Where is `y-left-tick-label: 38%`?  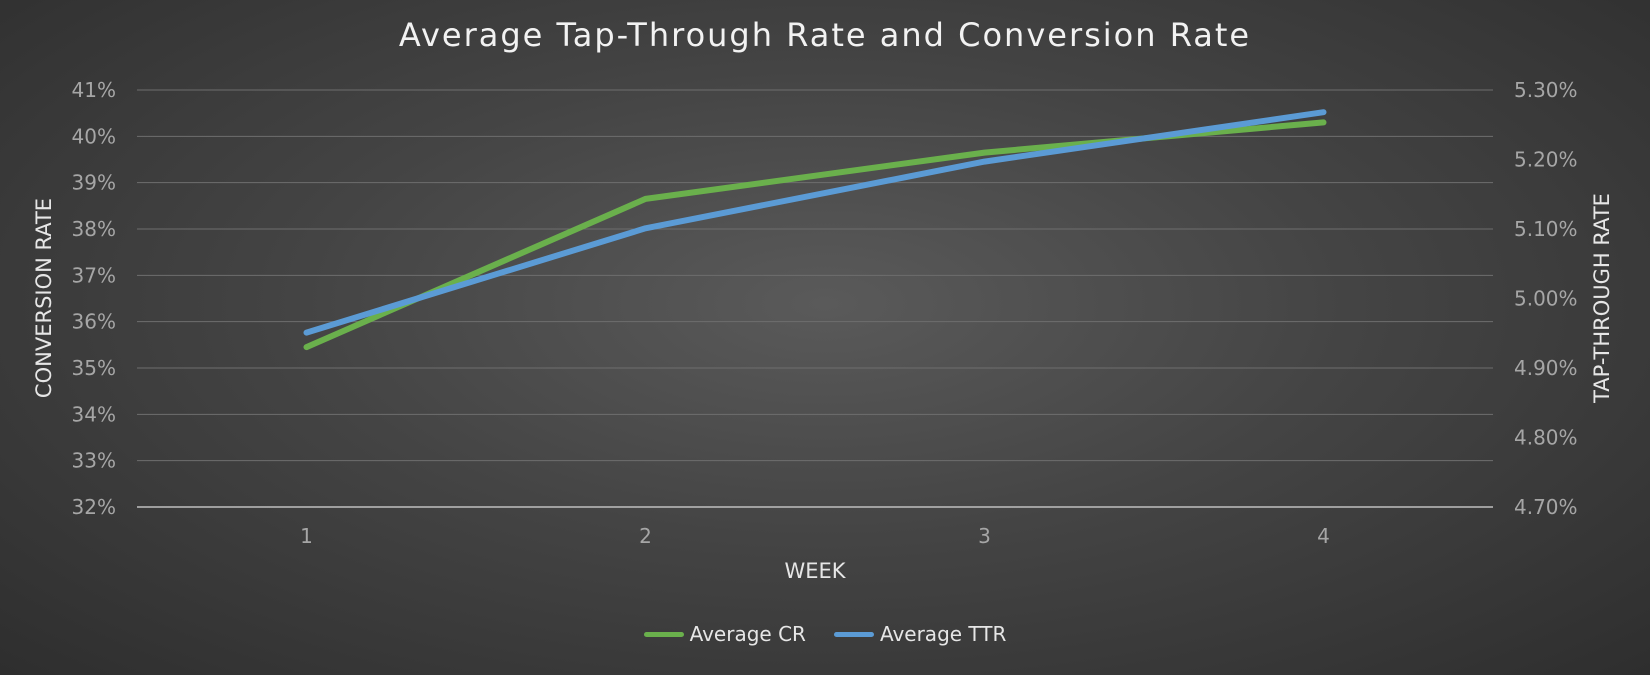
y-left-tick-label: 38% is located at coordinates (94, 229).